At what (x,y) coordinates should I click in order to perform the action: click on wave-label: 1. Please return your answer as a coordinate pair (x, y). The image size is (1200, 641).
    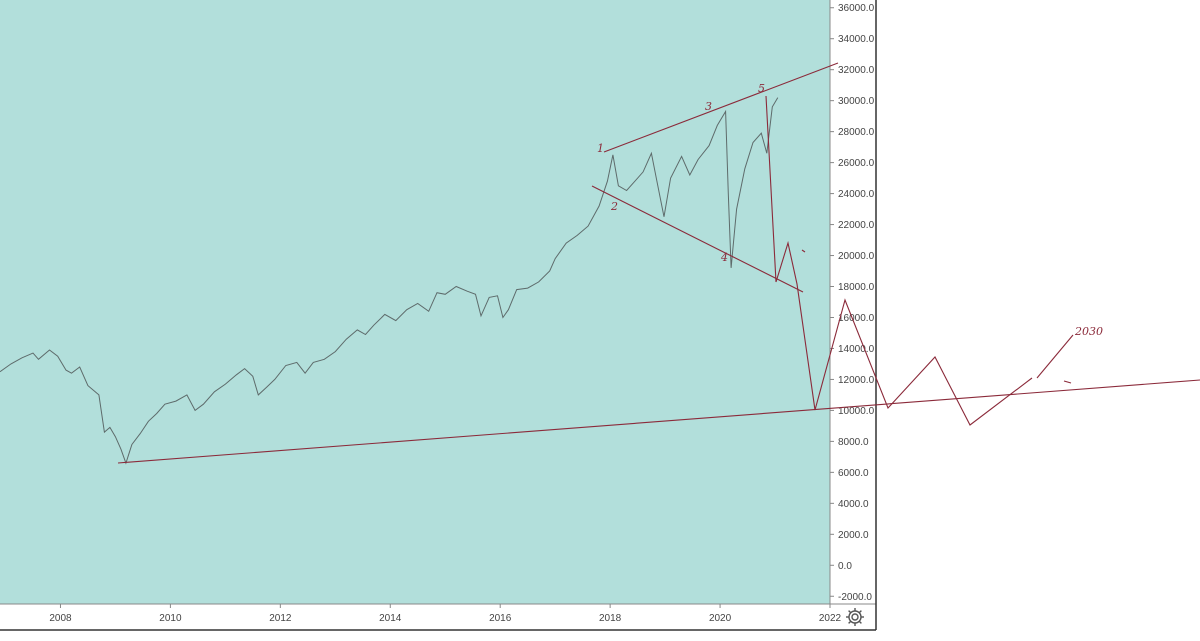
    Looking at the image, I should click on (600, 148).